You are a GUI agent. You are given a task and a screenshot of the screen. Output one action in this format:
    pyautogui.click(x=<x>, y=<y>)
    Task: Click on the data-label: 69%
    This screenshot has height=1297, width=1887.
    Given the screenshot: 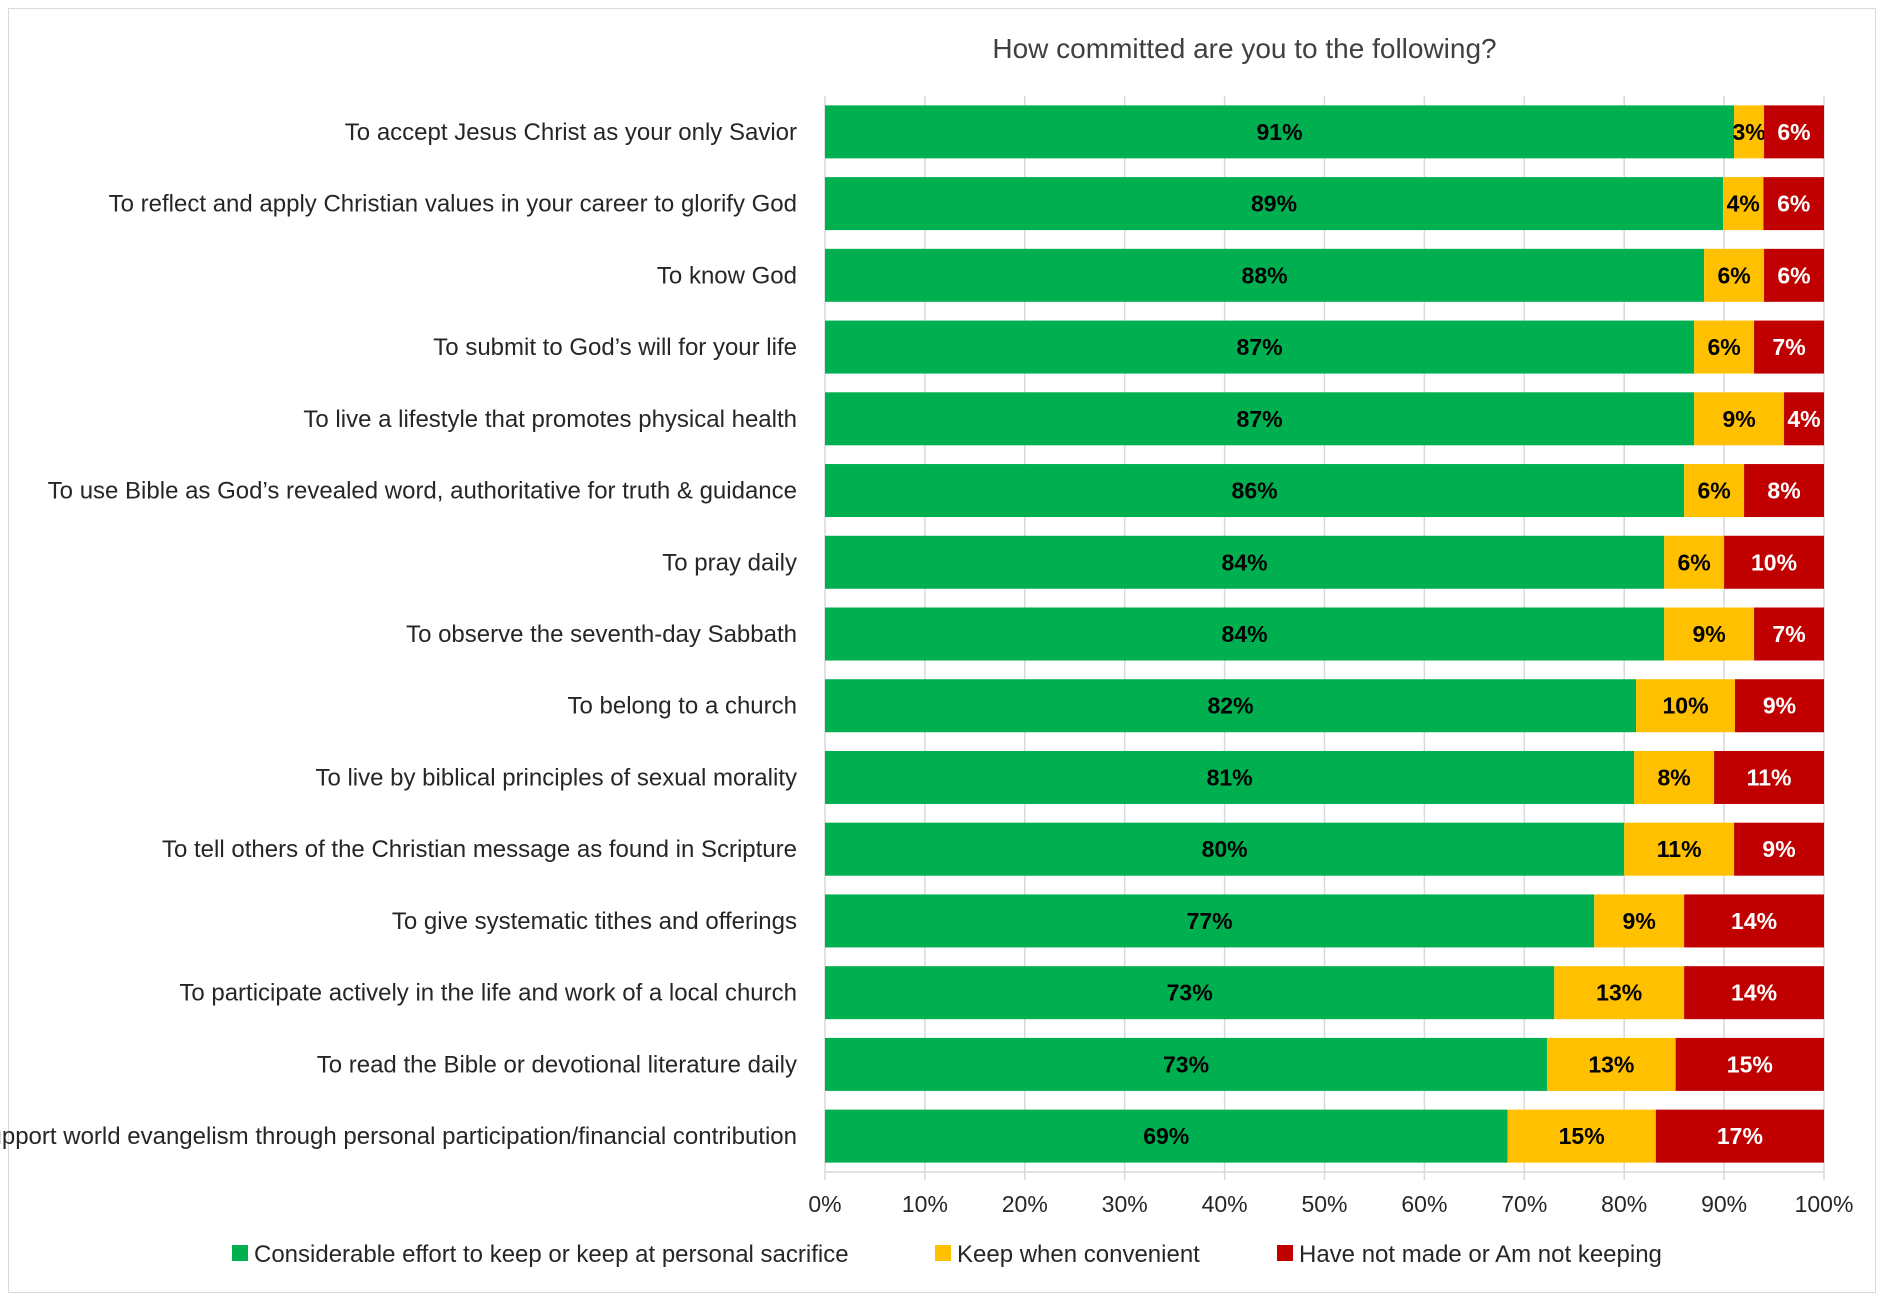 What is the action you would take?
    pyautogui.click(x=1166, y=1136)
    